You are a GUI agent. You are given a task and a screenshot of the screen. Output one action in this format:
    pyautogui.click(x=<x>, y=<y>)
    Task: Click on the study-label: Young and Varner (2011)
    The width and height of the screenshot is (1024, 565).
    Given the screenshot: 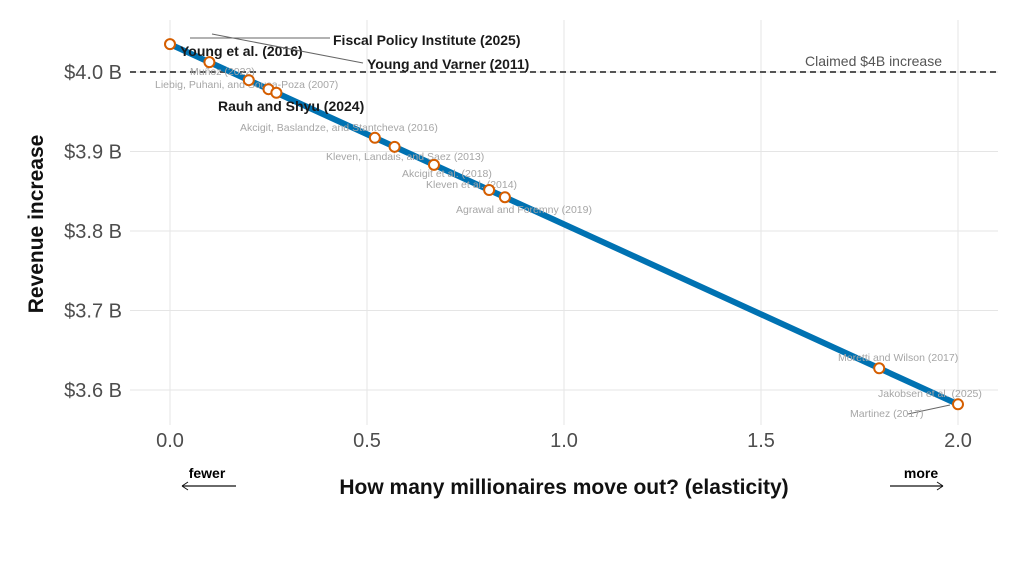 What is the action you would take?
    pyautogui.click(x=448, y=64)
    